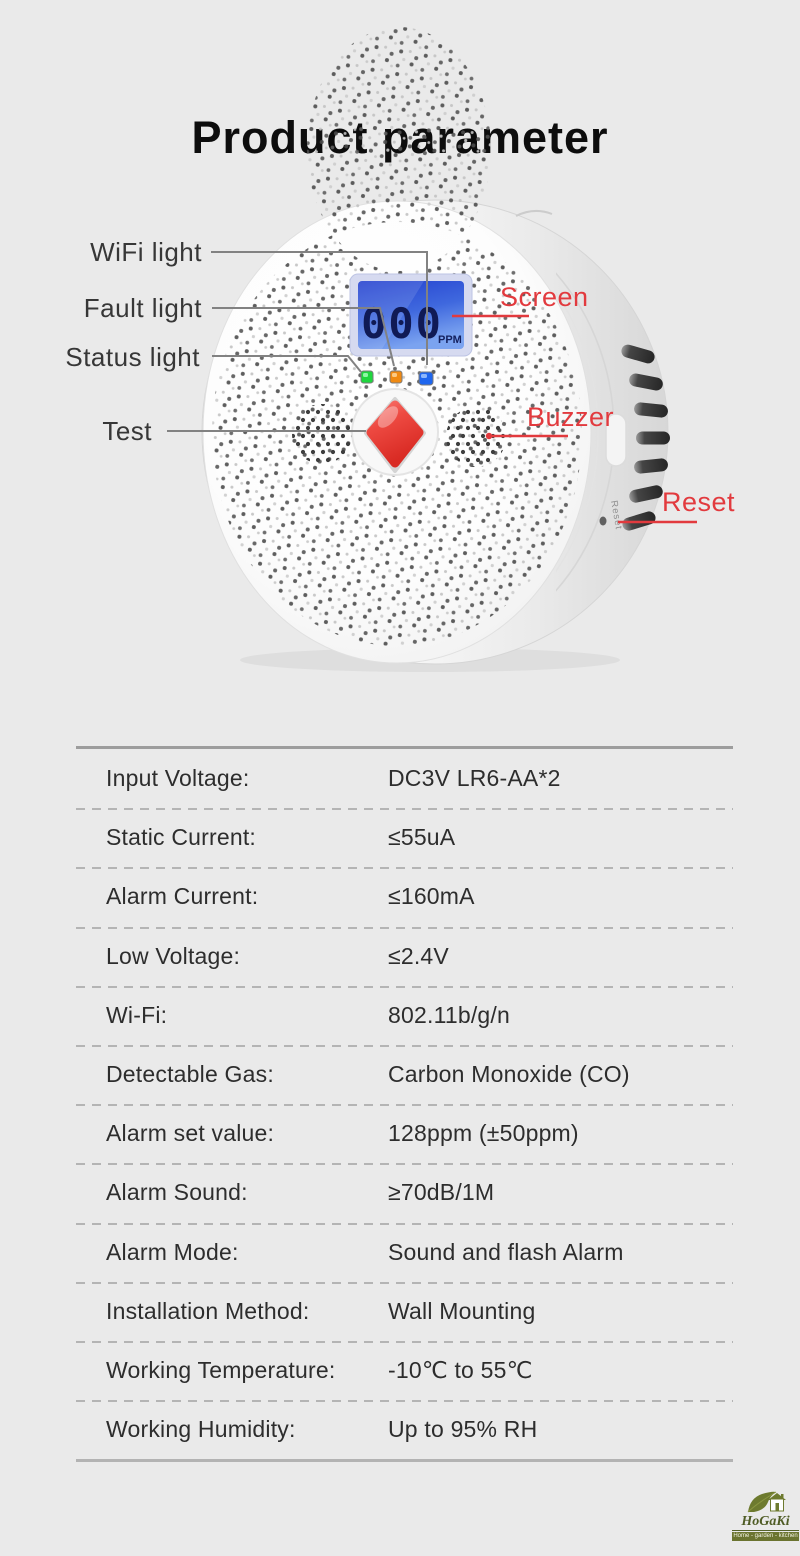  Describe the element at coordinates (699, 502) in the screenshot. I see `callout-reset: Reset` at that location.